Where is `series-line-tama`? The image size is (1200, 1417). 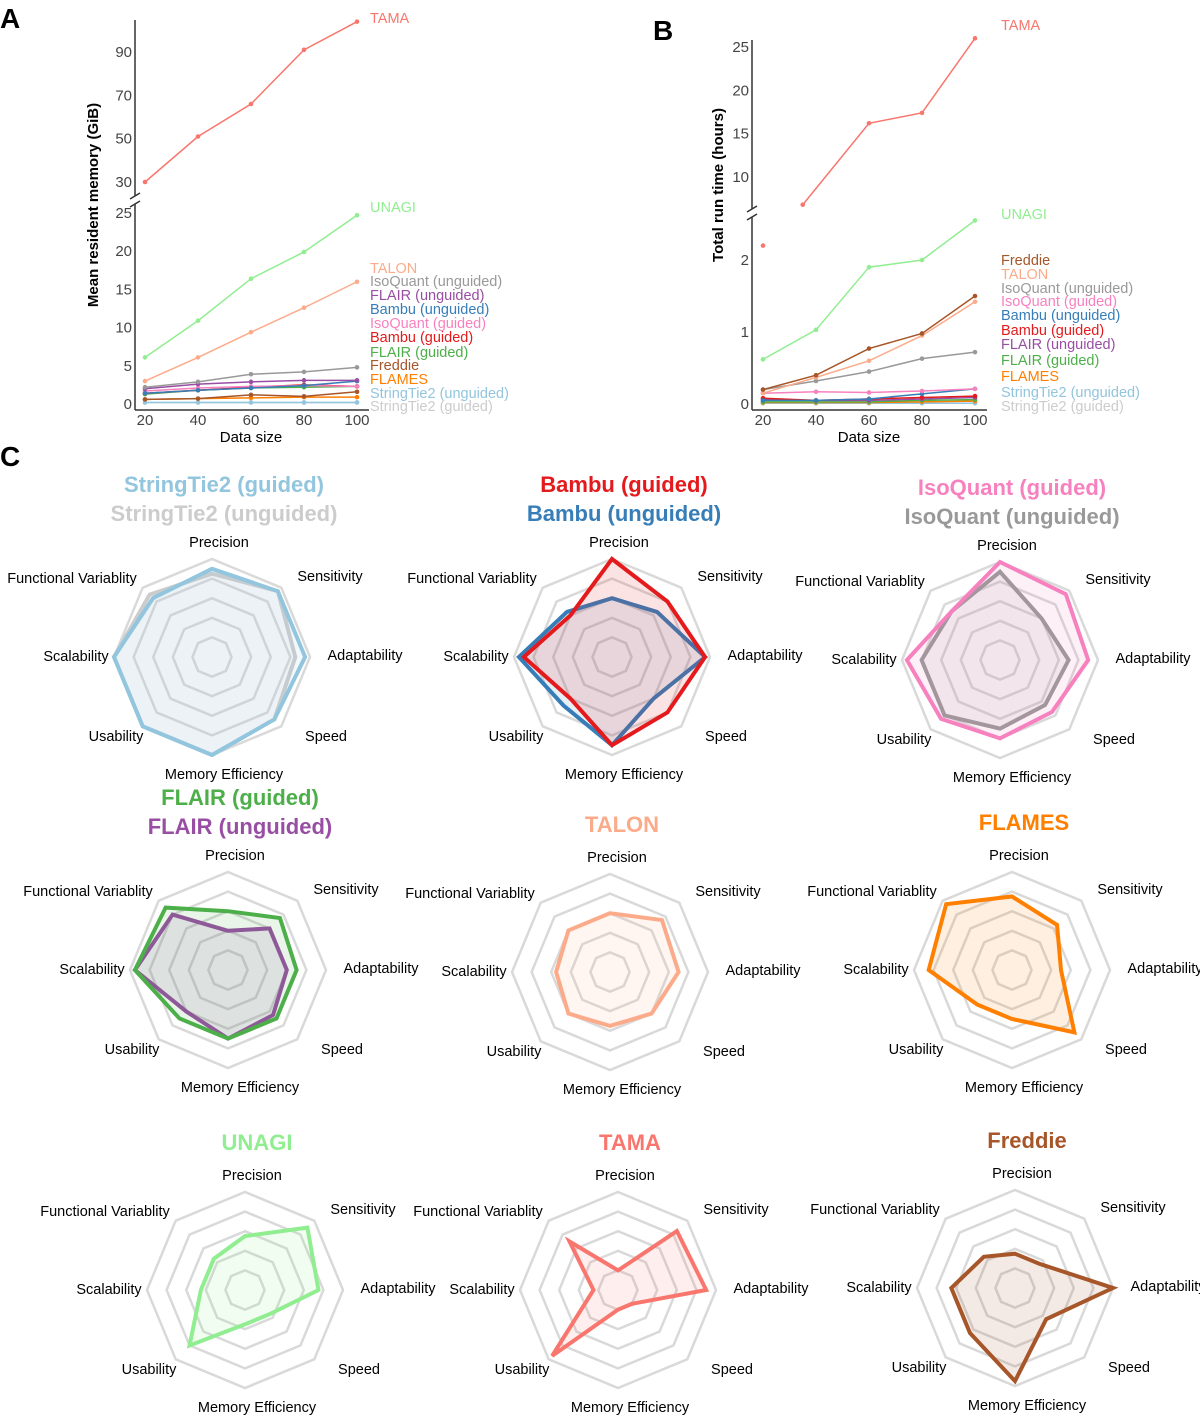 series-line-tama is located at coordinates (889, 121).